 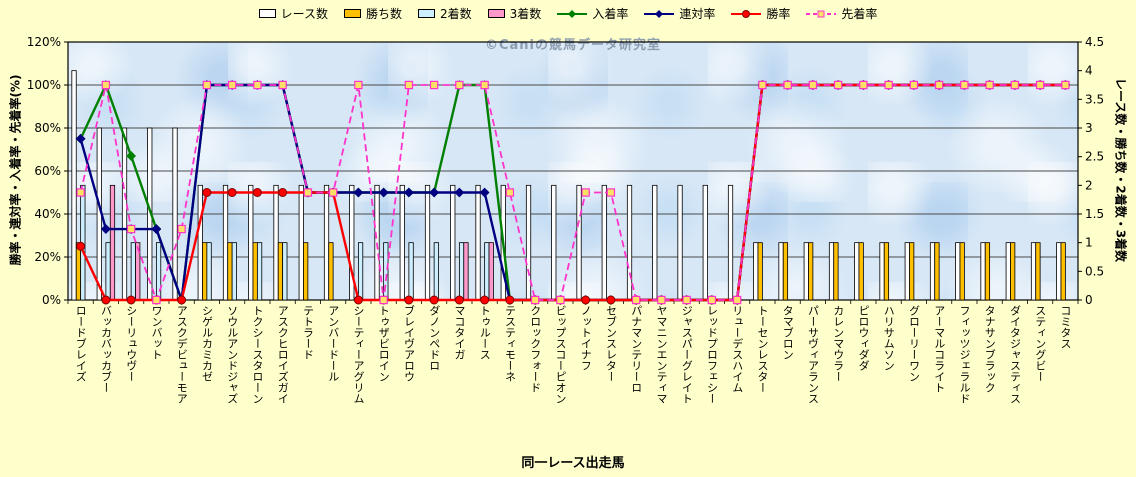 I want to click on legend-label: 先着率, so click(x=859, y=14).